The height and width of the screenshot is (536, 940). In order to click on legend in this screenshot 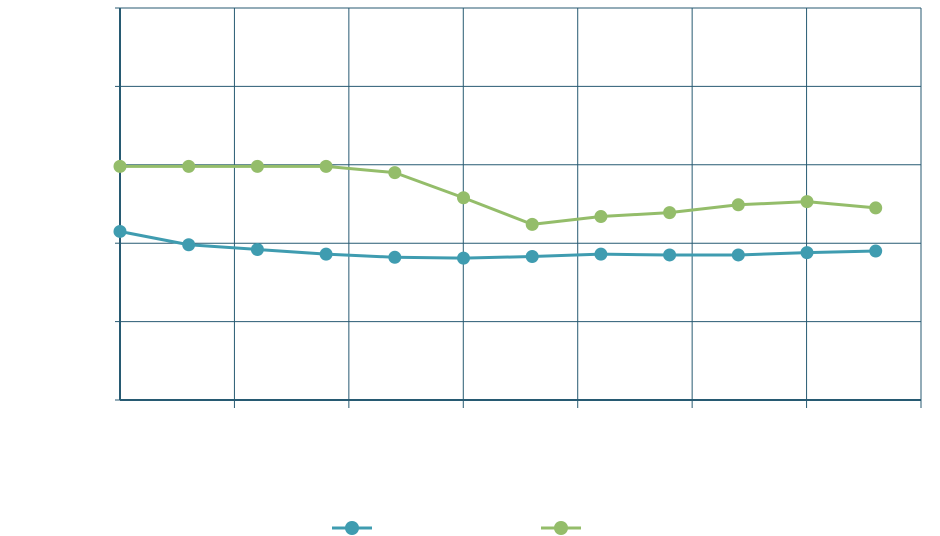, I will do `click(456, 528)`.